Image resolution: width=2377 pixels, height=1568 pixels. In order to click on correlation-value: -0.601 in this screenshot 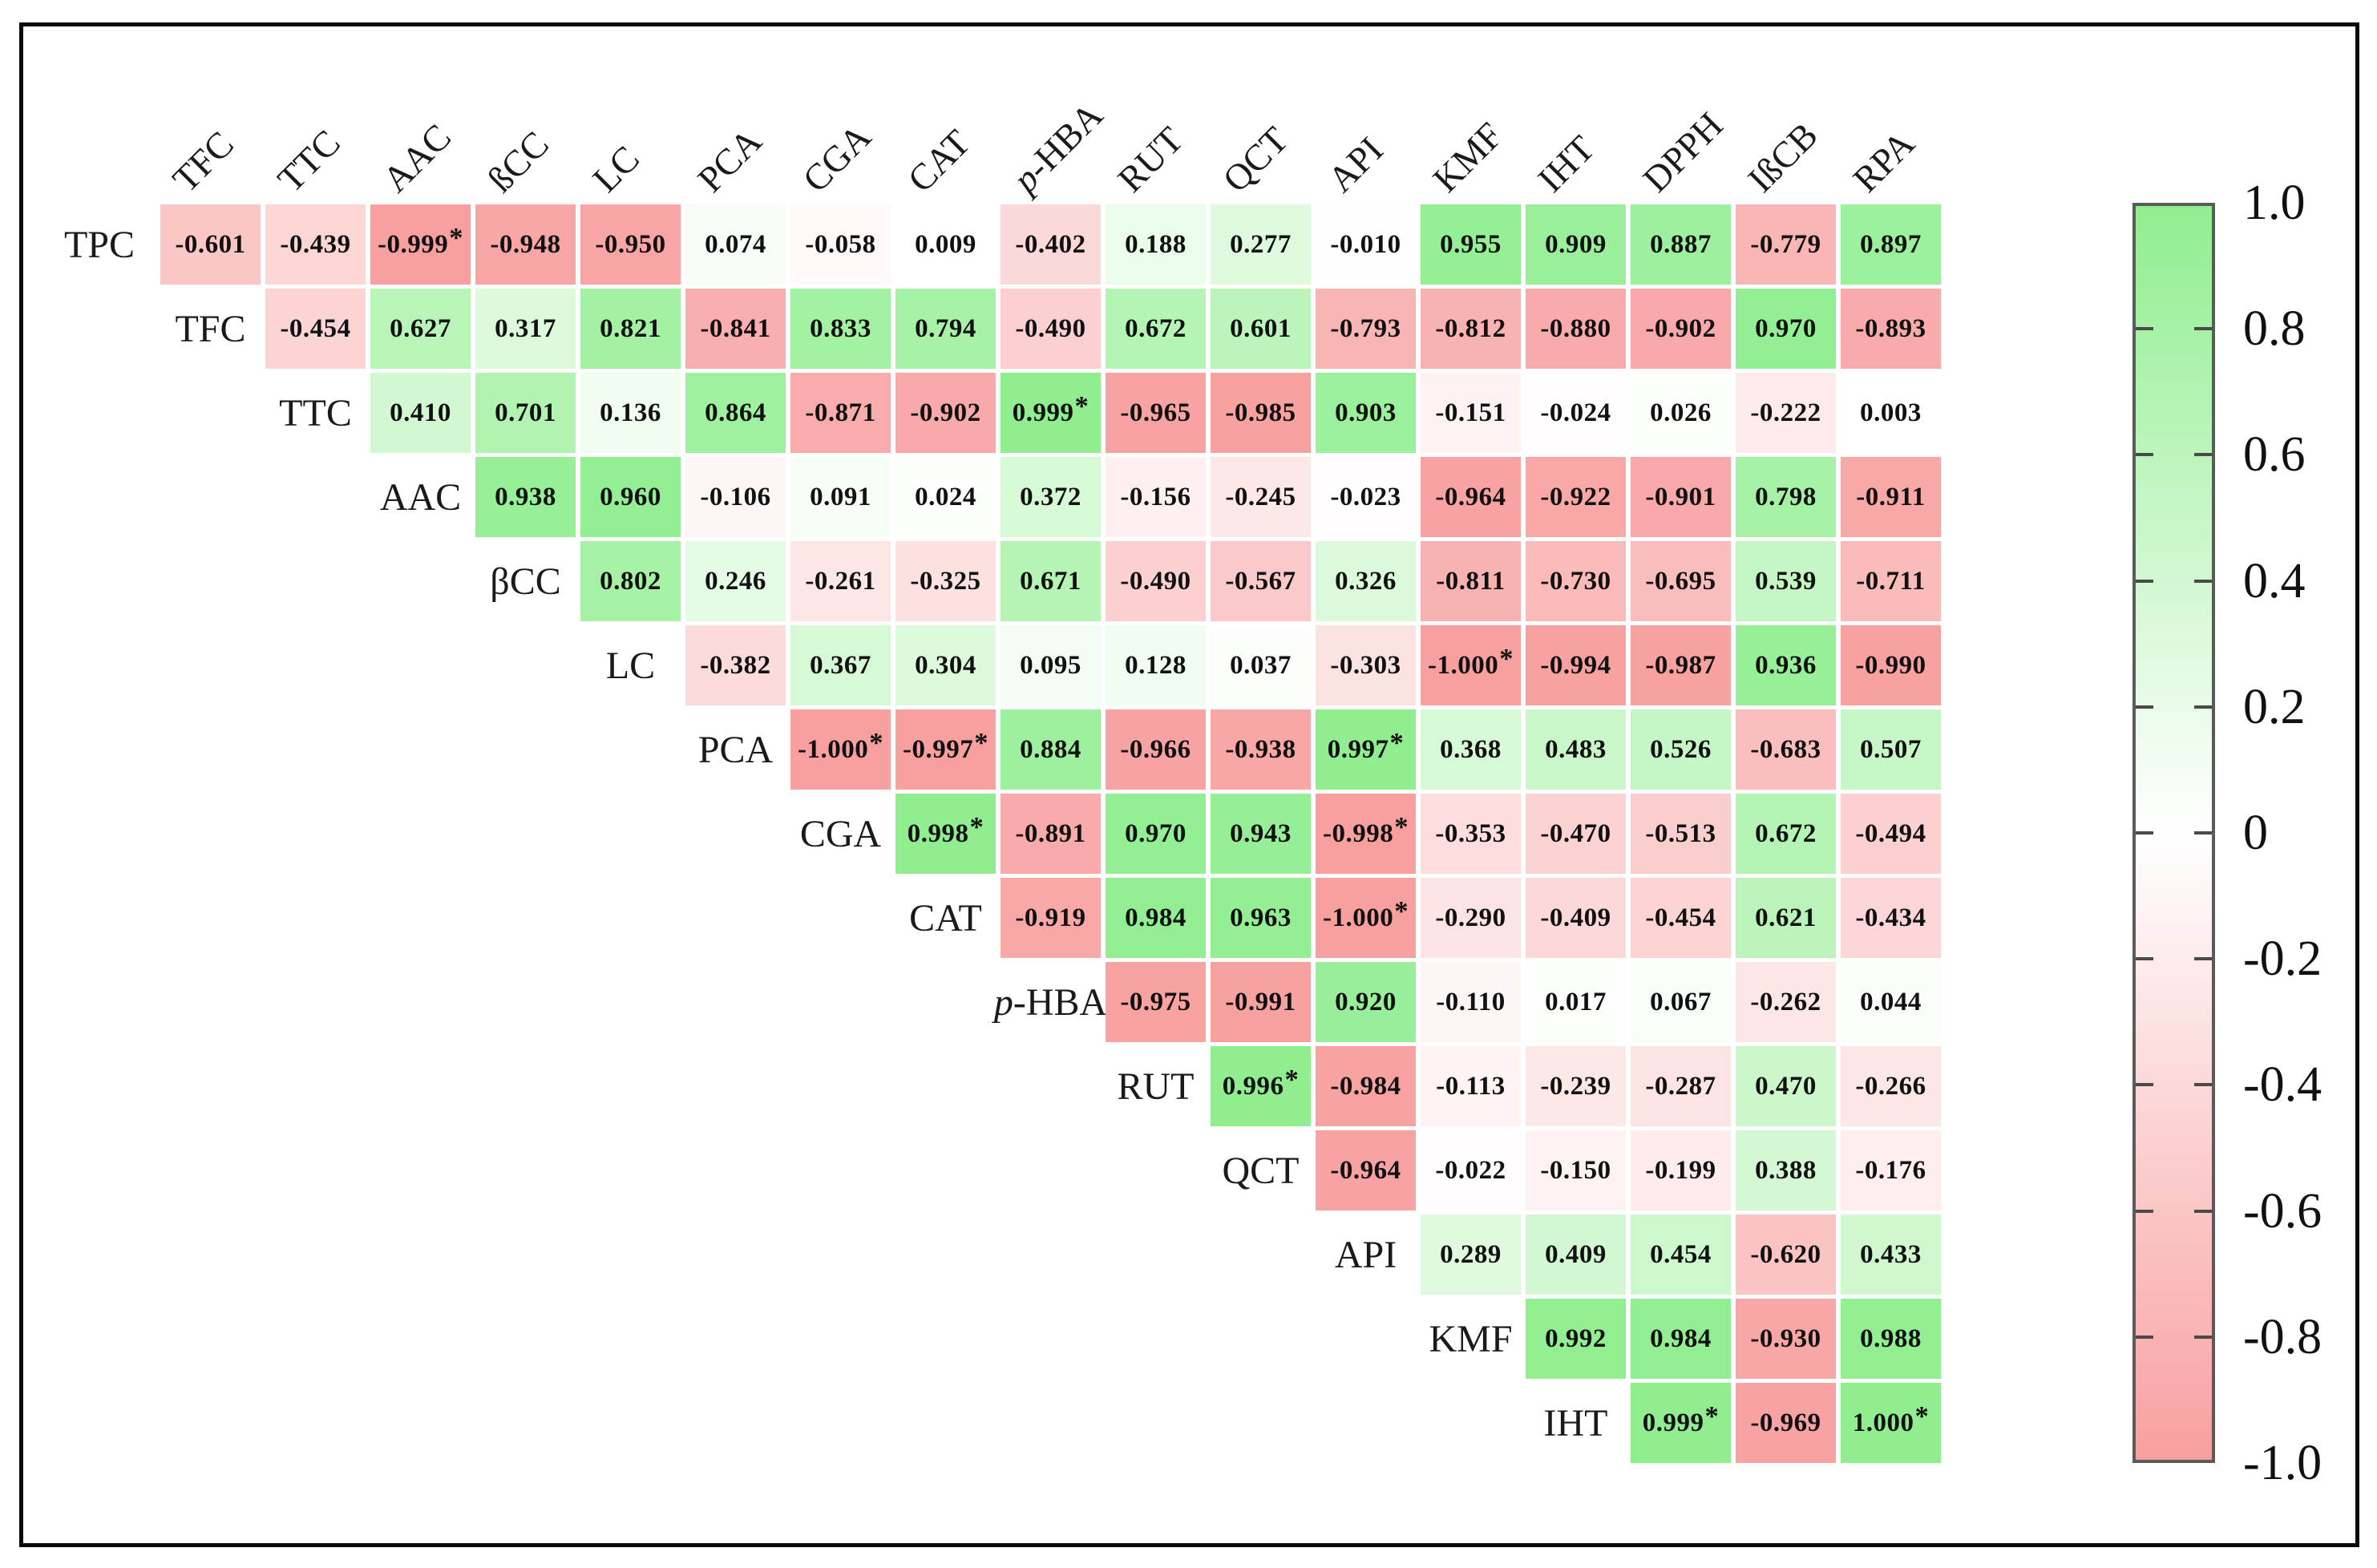, I will do `click(210, 244)`.